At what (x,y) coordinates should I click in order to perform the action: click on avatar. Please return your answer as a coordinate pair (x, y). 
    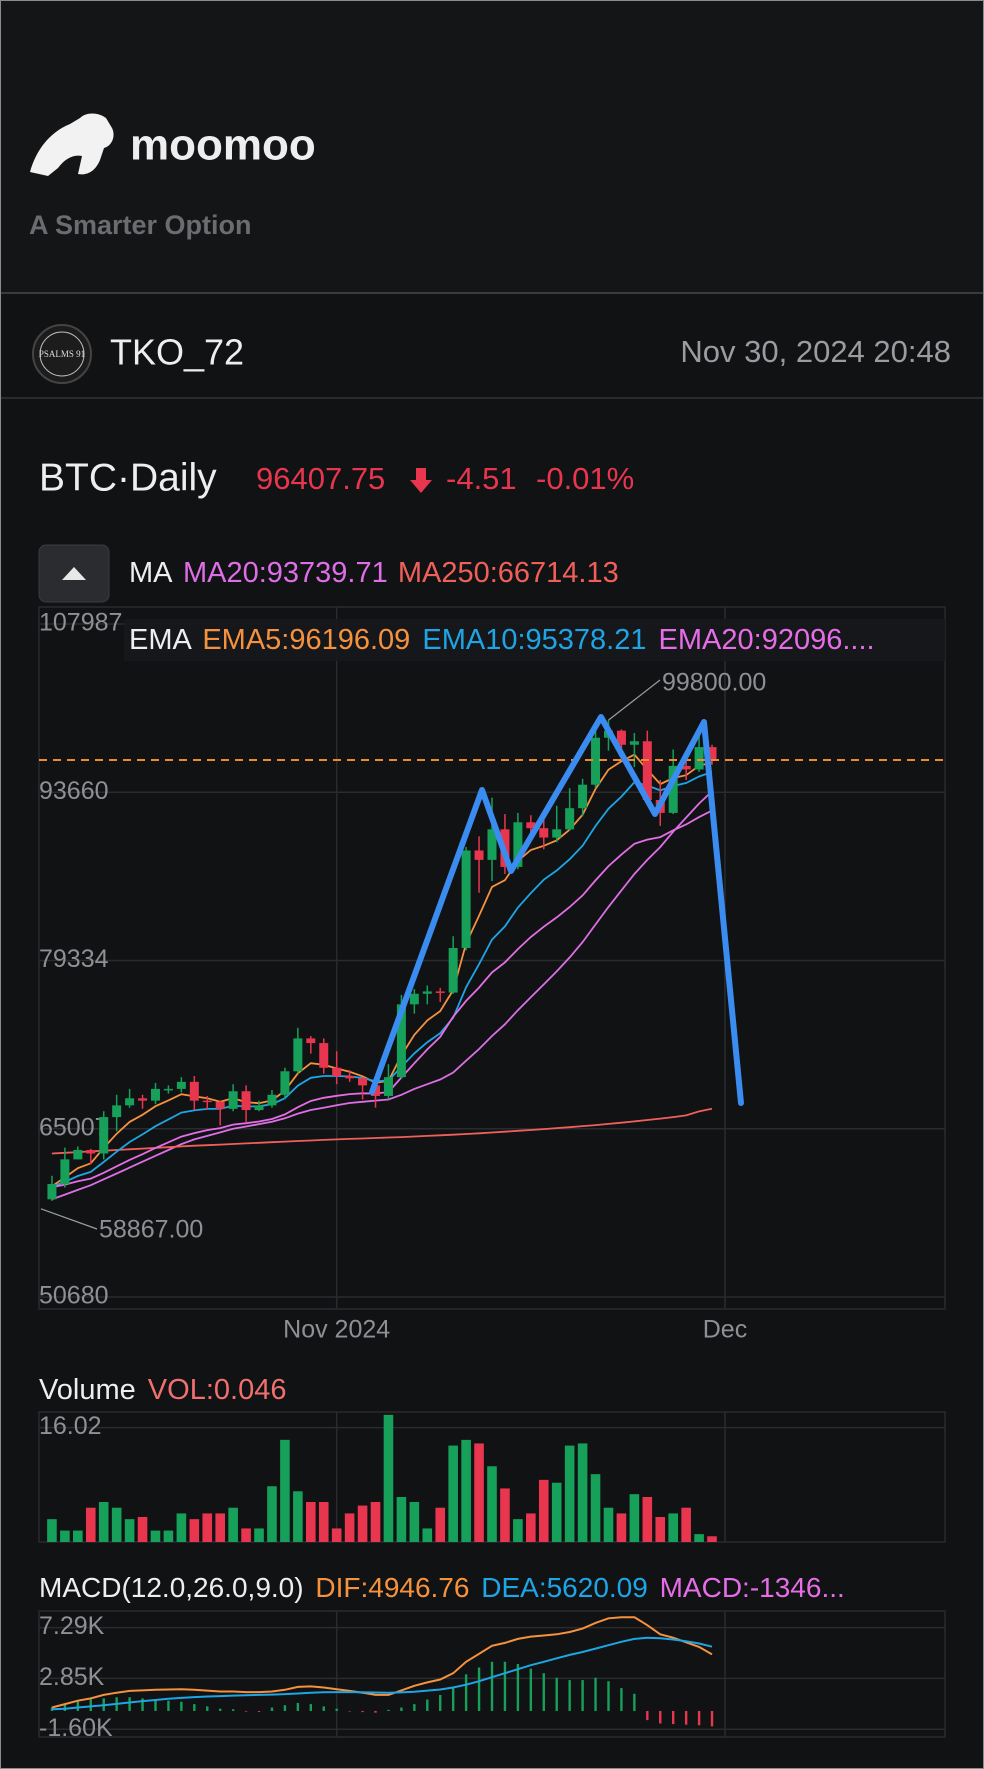
    Looking at the image, I should click on (62, 354).